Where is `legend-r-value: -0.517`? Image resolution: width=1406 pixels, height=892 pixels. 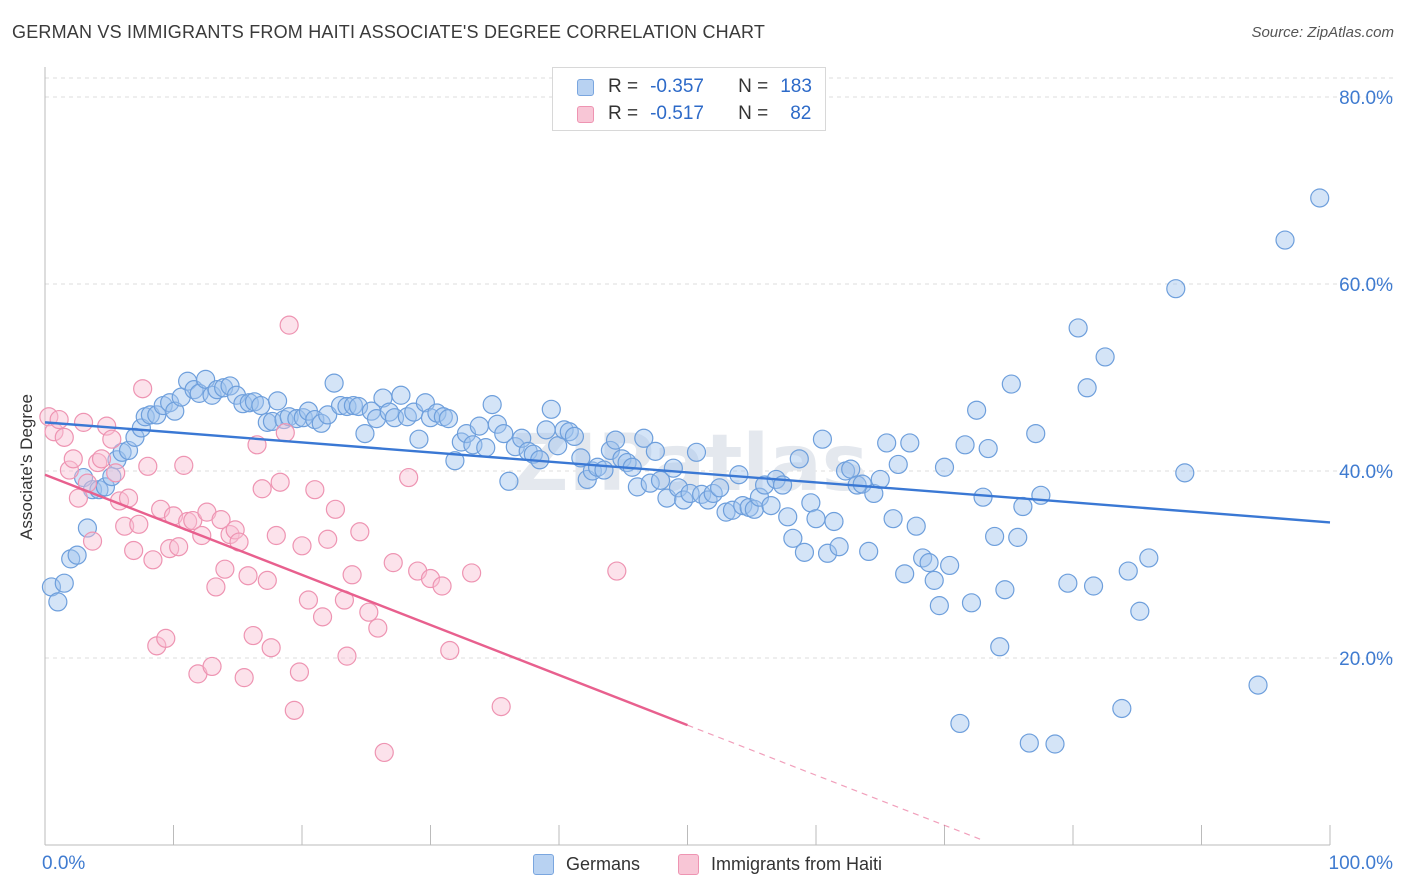
legend-r-value: -0.517 is located at coordinates (677, 113).